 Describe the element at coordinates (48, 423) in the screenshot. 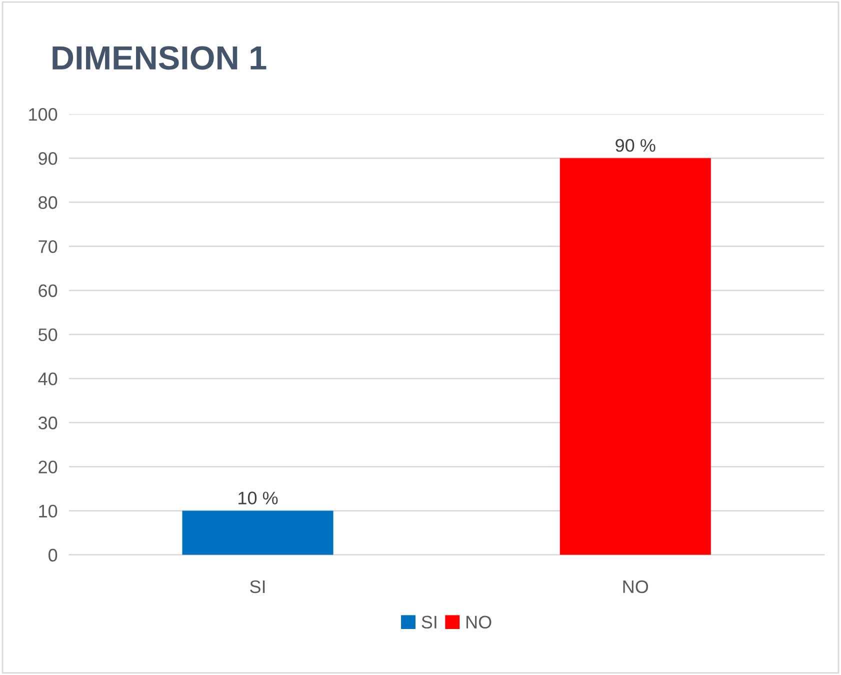

I see `y-tick-label: 30` at that location.